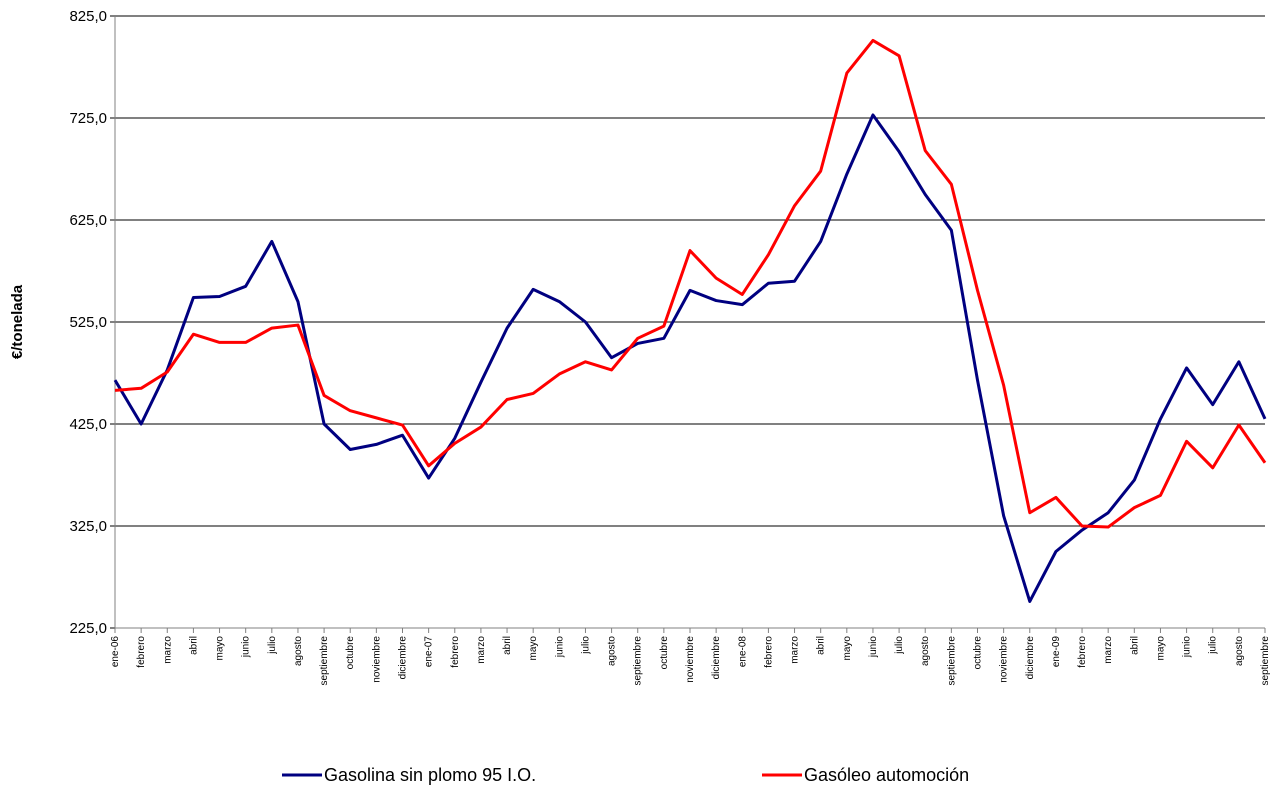  I want to click on y-tick-label: 625,0, so click(88, 220).